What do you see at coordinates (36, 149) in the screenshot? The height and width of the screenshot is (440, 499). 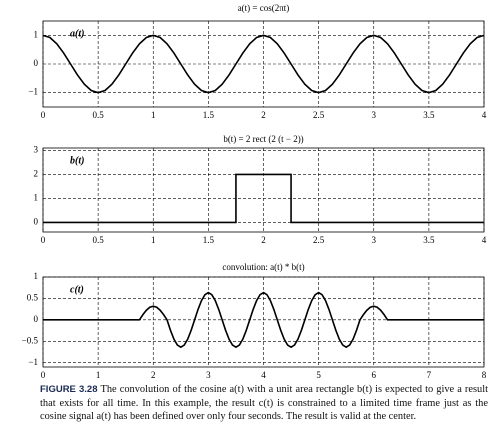 I see `y-tick-label: 3` at bounding box center [36, 149].